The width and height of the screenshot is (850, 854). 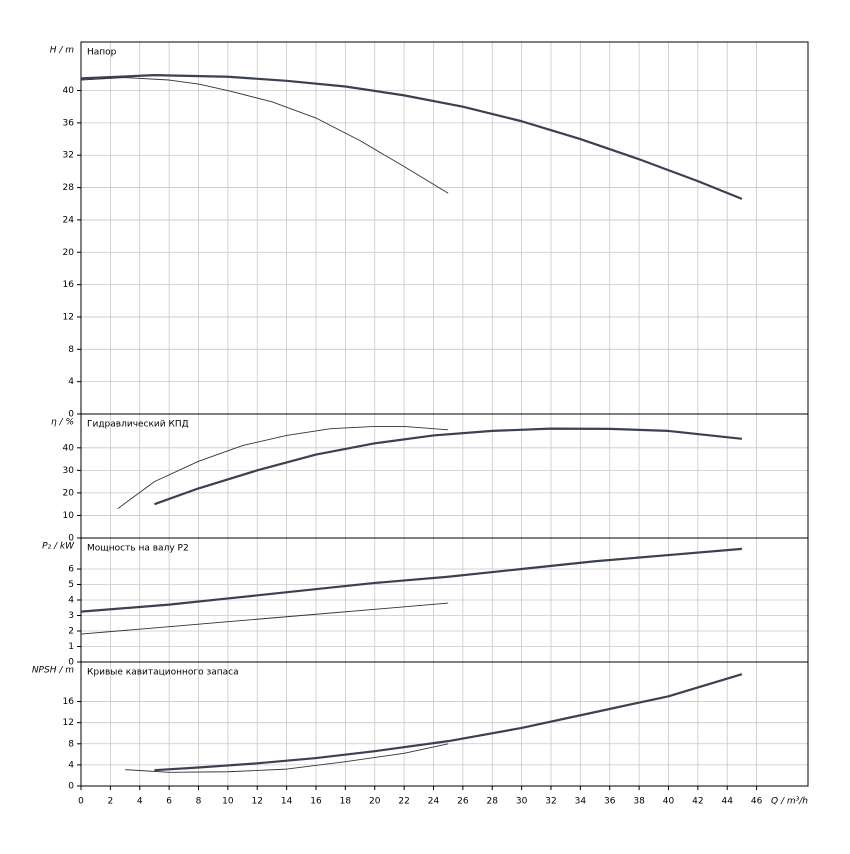 I want to click on x-tick-label: 44, so click(x=727, y=802).